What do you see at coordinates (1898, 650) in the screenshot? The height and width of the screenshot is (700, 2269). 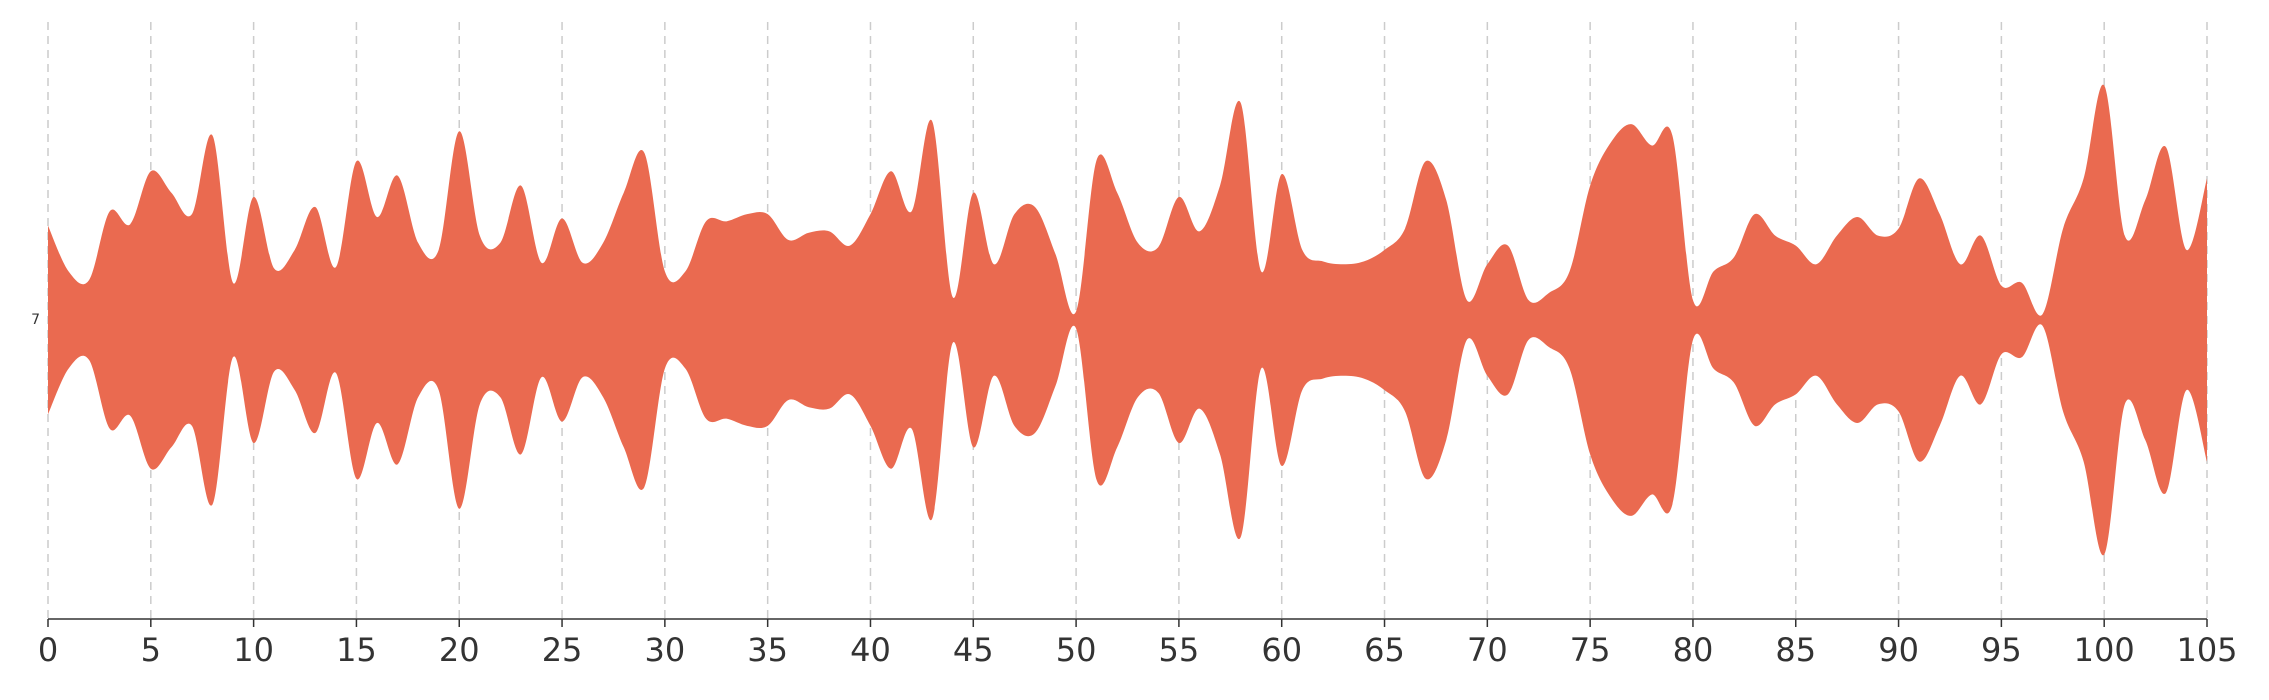 I see `x-tick-label: 90` at bounding box center [1898, 650].